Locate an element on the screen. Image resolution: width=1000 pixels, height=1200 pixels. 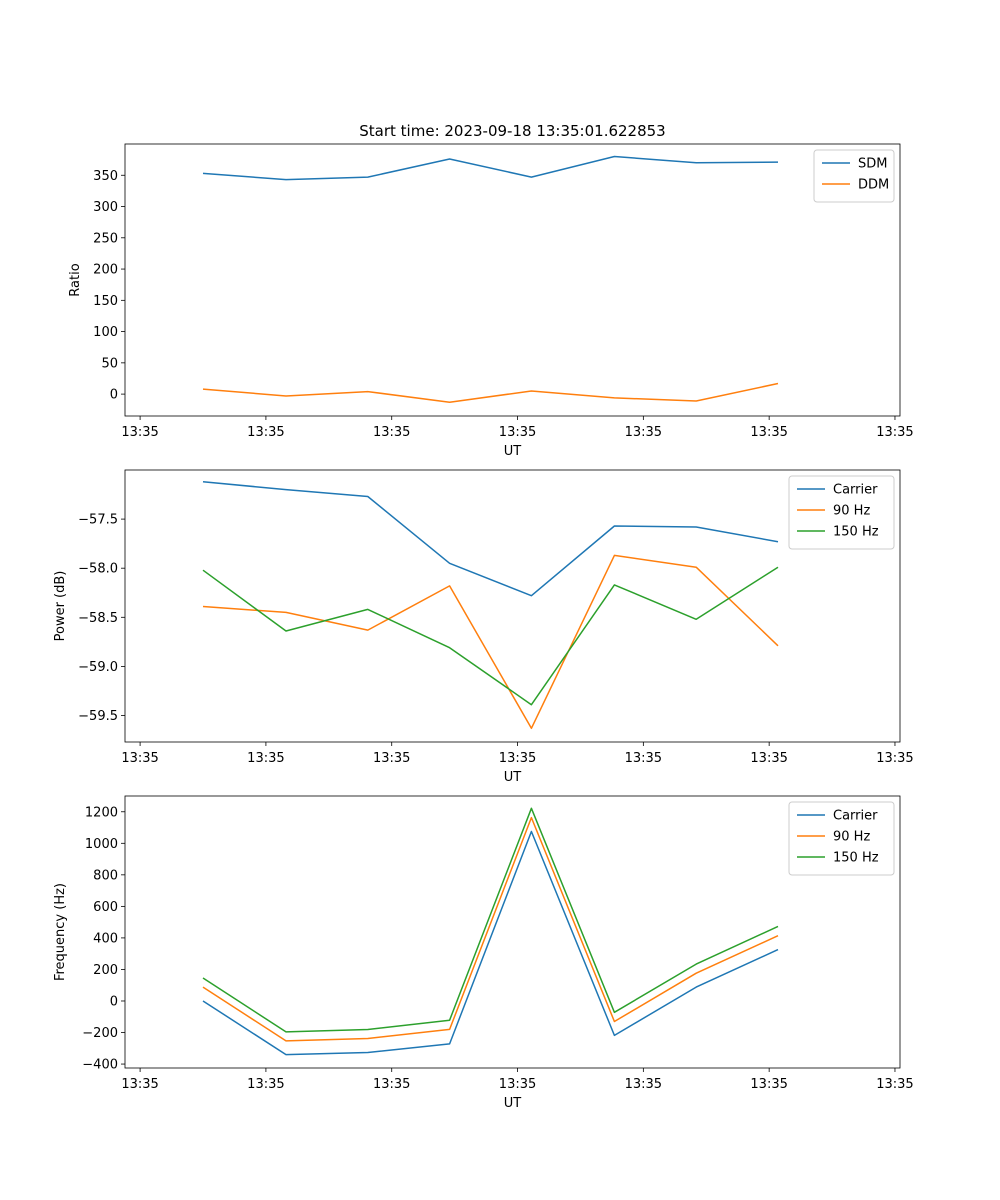
y-tick-label: 300 is located at coordinates (105, 207).